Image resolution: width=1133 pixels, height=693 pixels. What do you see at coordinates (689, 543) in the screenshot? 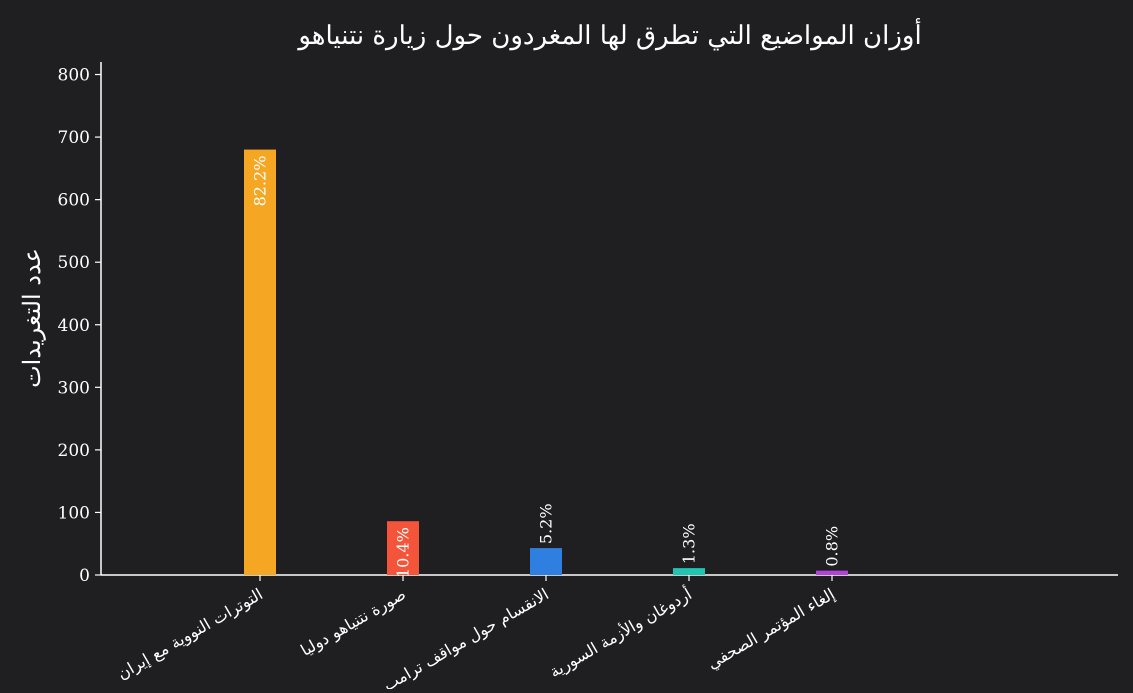
I see `bar-value-label: 1.3%` at bounding box center [689, 543].